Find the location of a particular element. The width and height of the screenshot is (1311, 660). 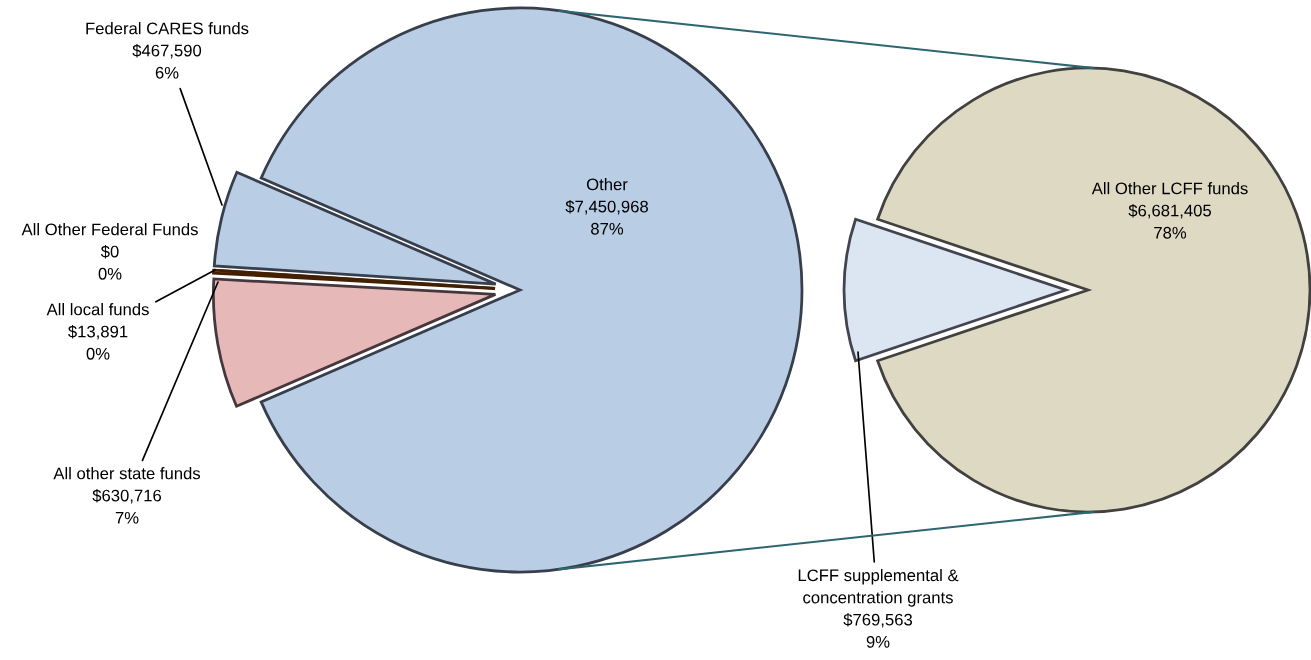

data-label: $769,563 9% is located at coordinates (878, 630).